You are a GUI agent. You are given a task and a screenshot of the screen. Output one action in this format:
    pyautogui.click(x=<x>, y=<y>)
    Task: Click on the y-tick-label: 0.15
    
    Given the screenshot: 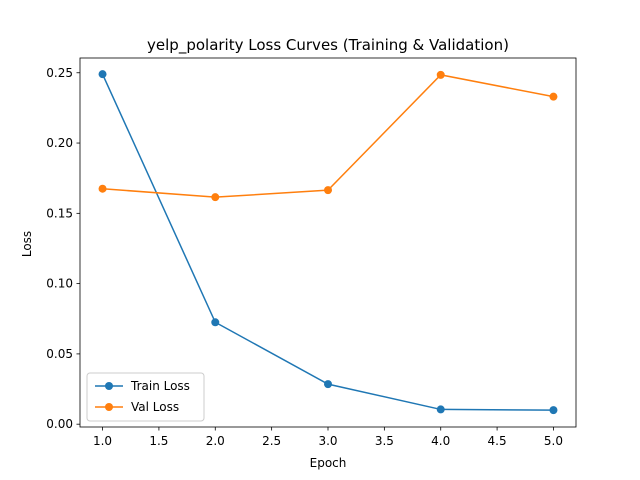 What is the action you would take?
    pyautogui.click(x=59, y=213)
    